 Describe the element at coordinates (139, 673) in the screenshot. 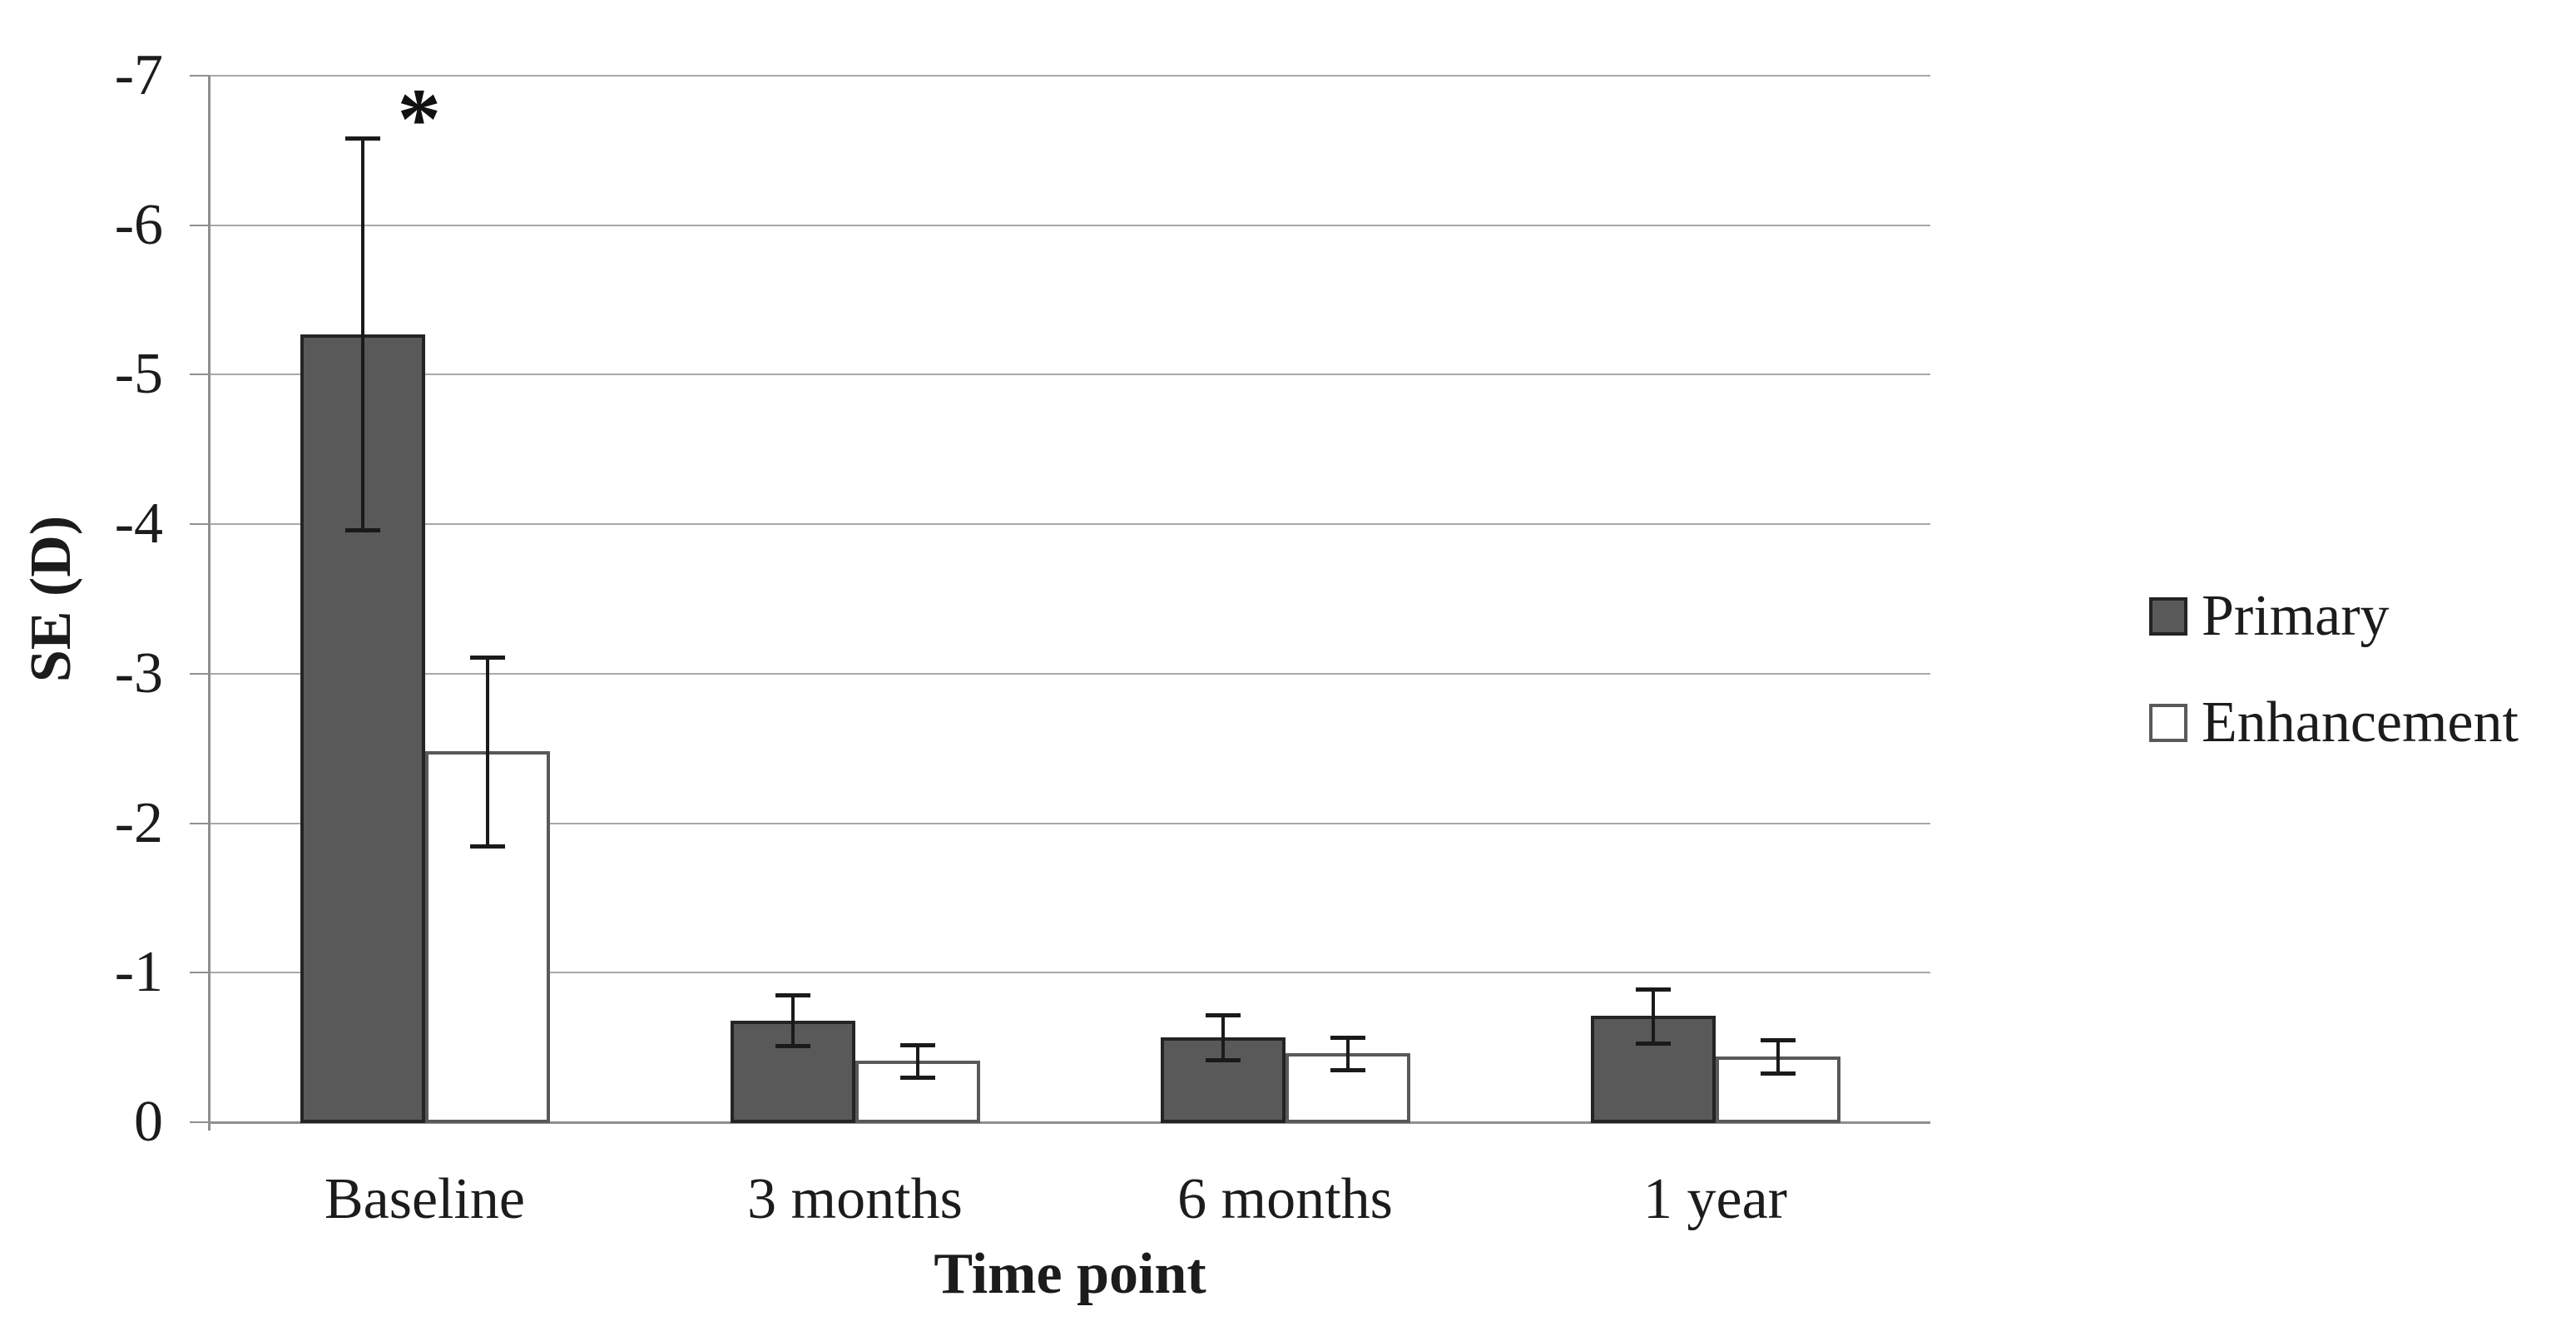

I see `y-tick-label: -3` at that location.